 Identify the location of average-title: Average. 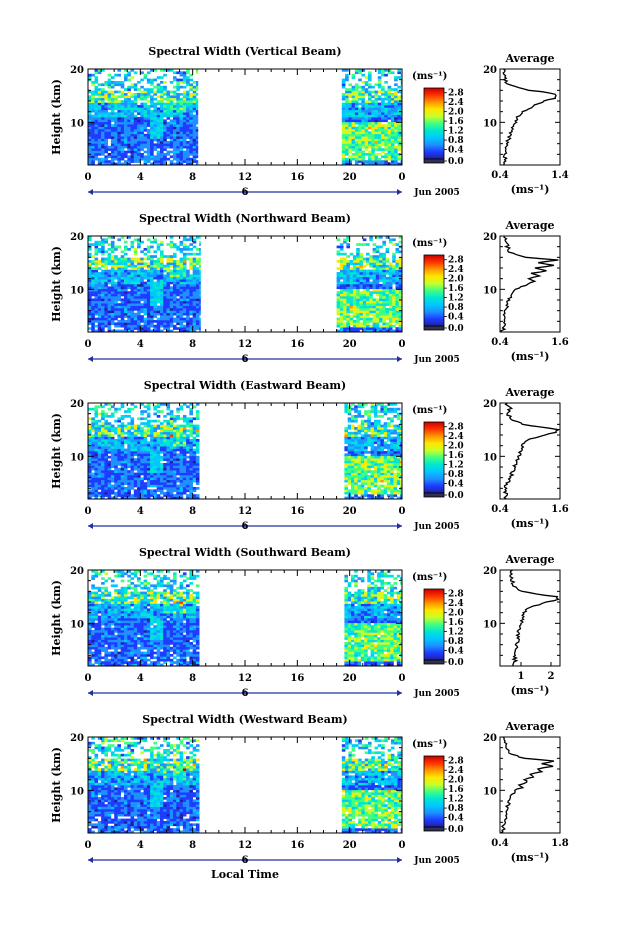
(529, 225).